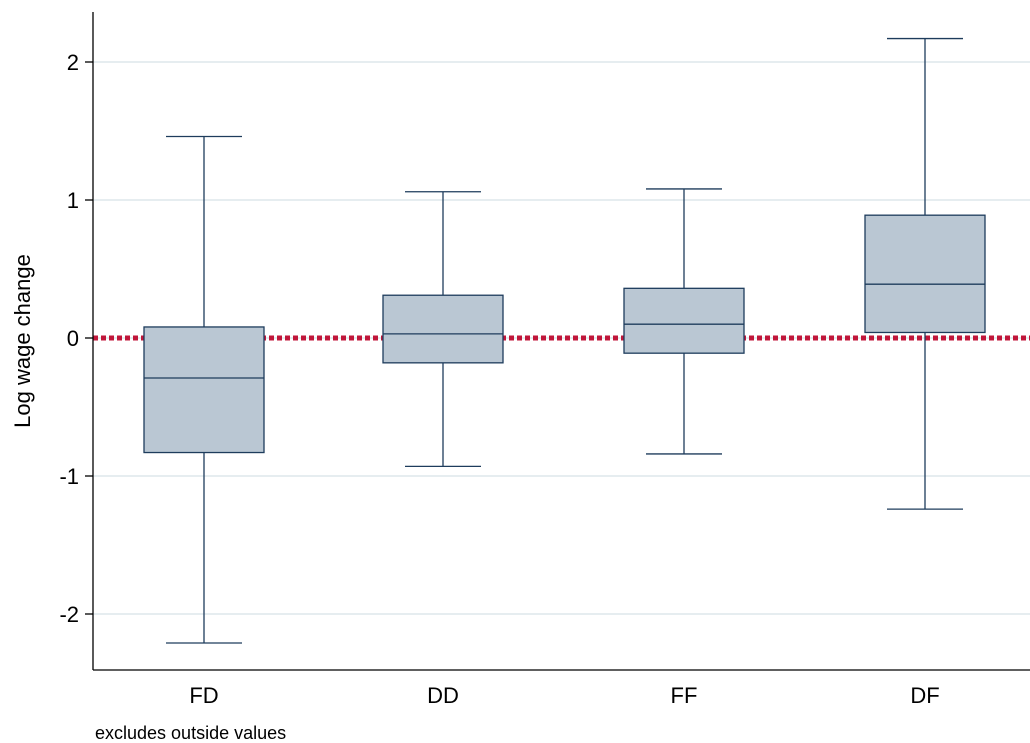  I want to click on y-tick-label-0: 0, so click(73, 338).